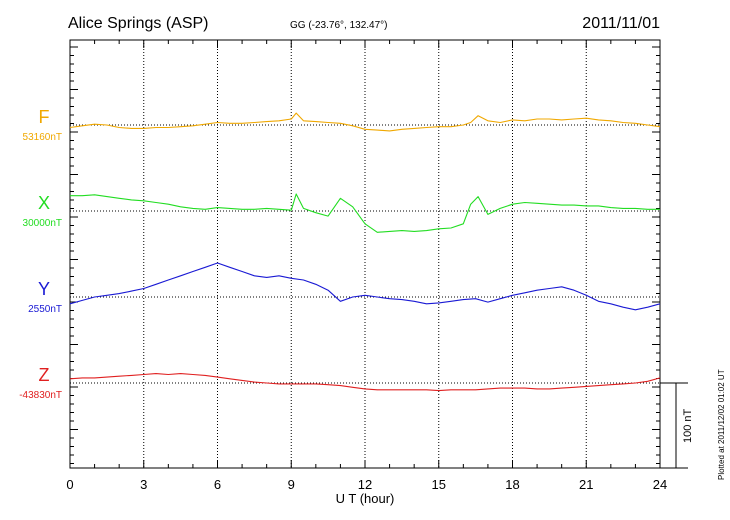 This screenshot has width=730, height=520. I want to click on x-tick-labels: 0 3 6 9 12 15 18 21 24, so click(366, 484).